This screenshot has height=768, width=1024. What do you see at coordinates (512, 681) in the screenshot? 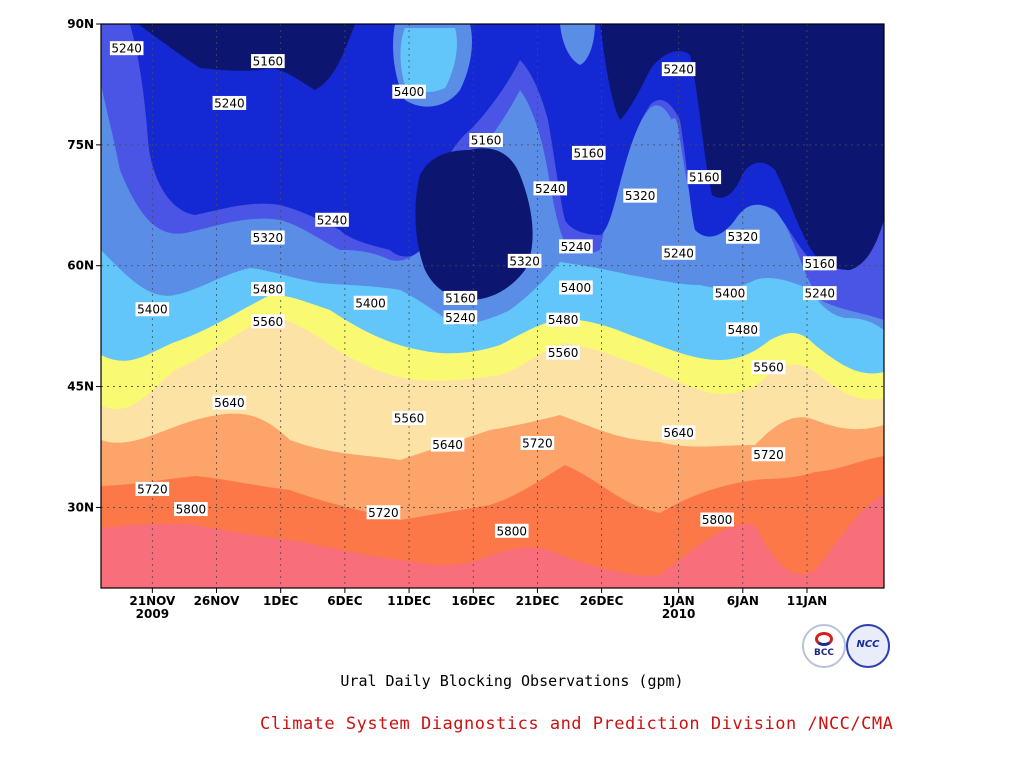
I see `chart-title: Ural Daily Blocking Observations (gpm)` at bounding box center [512, 681].